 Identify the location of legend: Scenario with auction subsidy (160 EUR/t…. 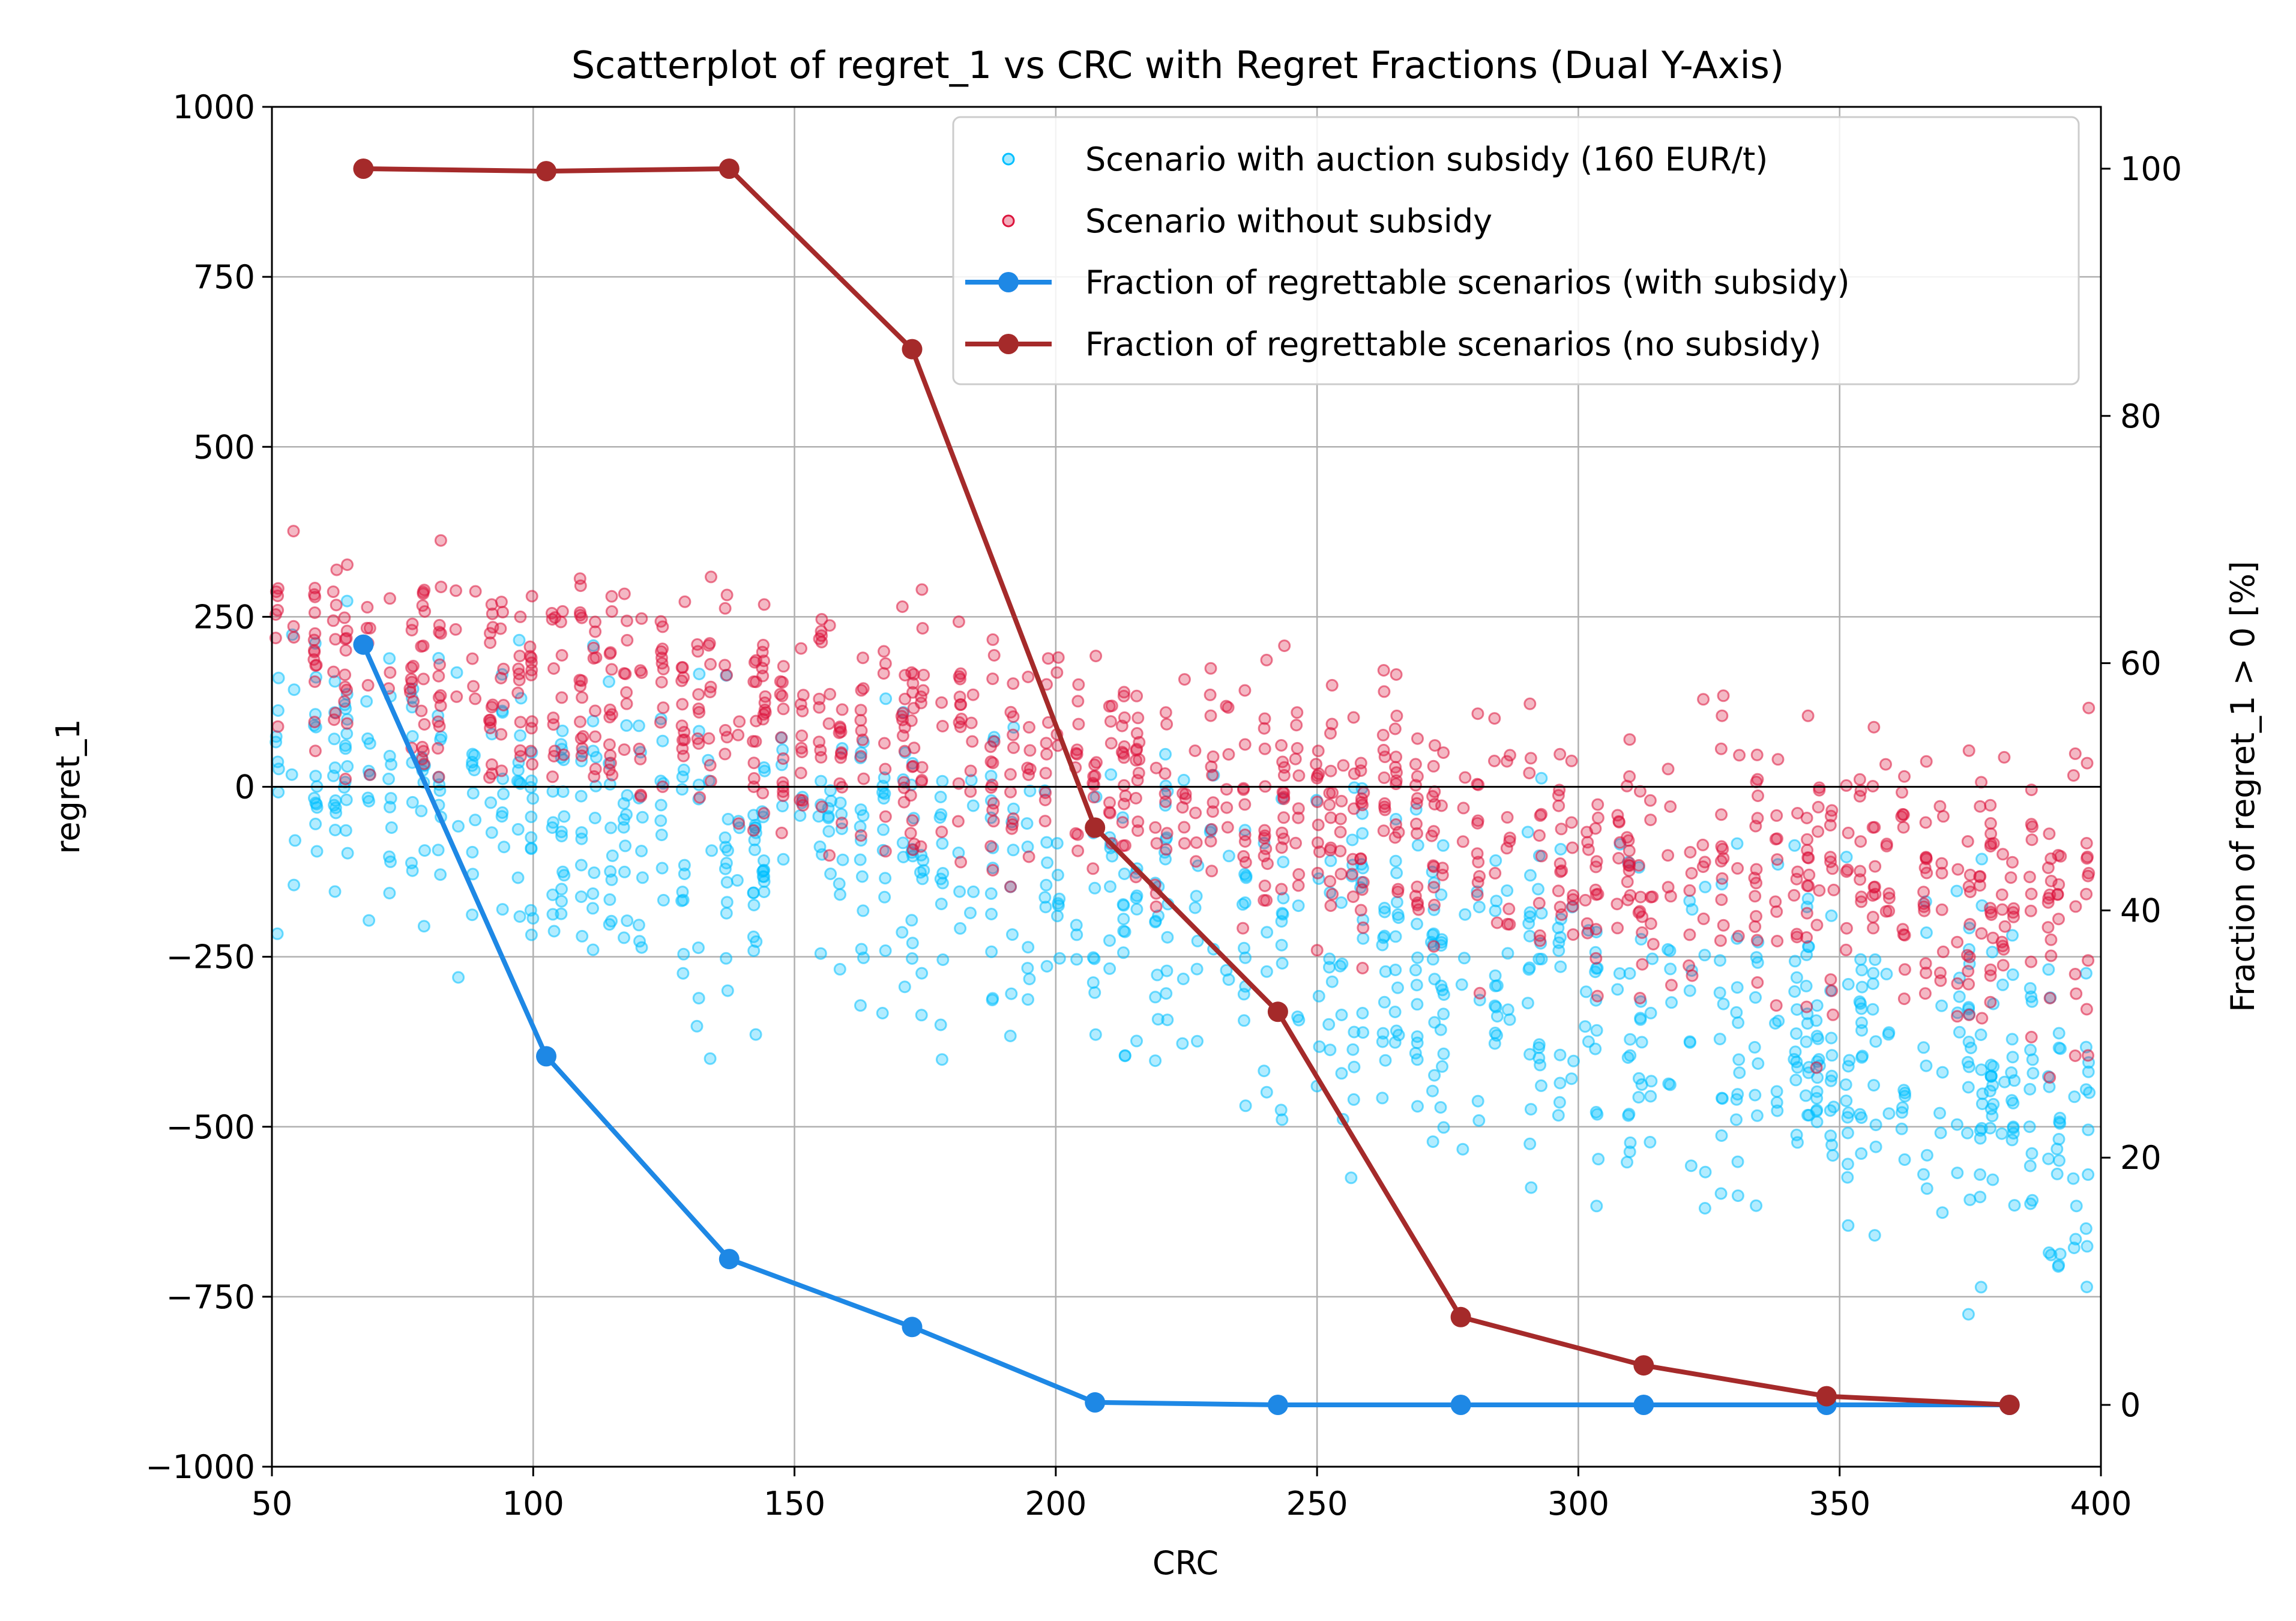
(1516, 250).